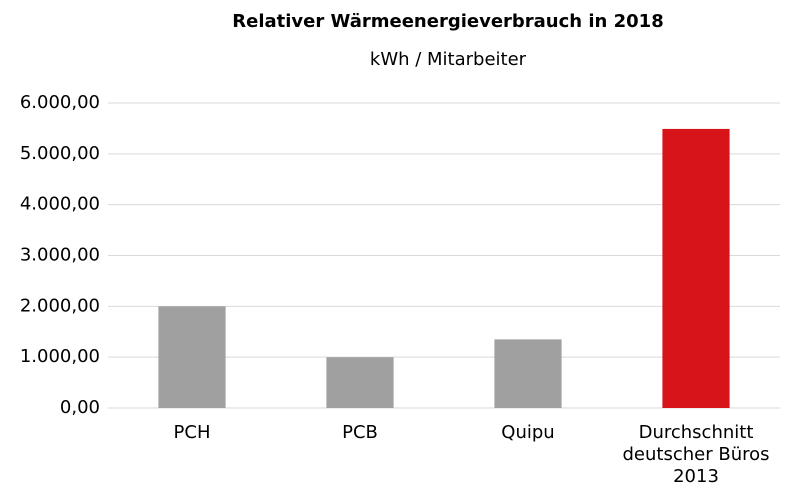 The height and width of the screenshot is (496, 787). What do you see at coordinates (80, 407) in the screenshot?
I see `y-tick-label: 0,00` at bounding box center [80, 407].